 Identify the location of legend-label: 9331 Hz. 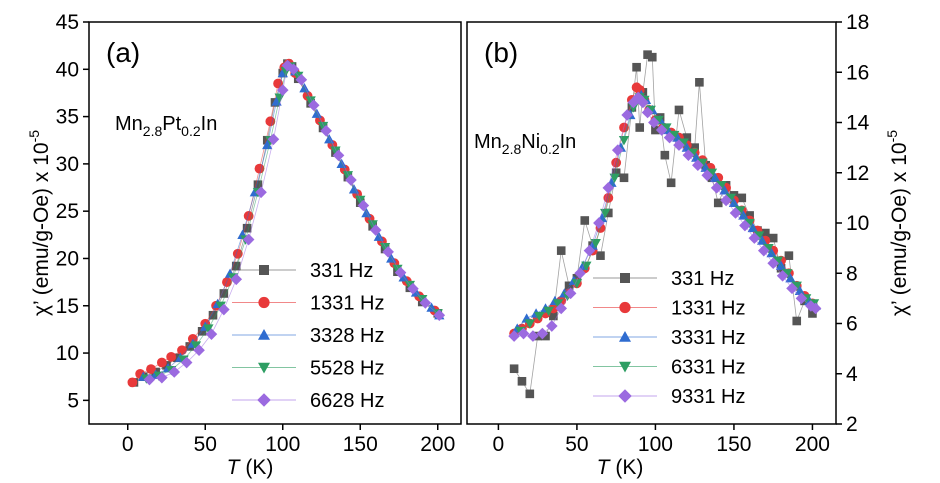
(708, 397).